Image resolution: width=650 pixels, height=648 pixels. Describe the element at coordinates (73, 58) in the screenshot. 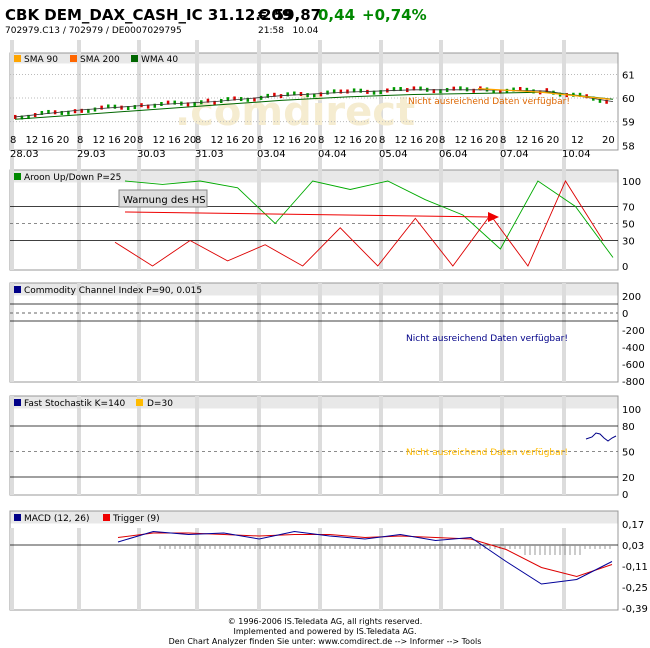

I see `legend-swatch` at that location.